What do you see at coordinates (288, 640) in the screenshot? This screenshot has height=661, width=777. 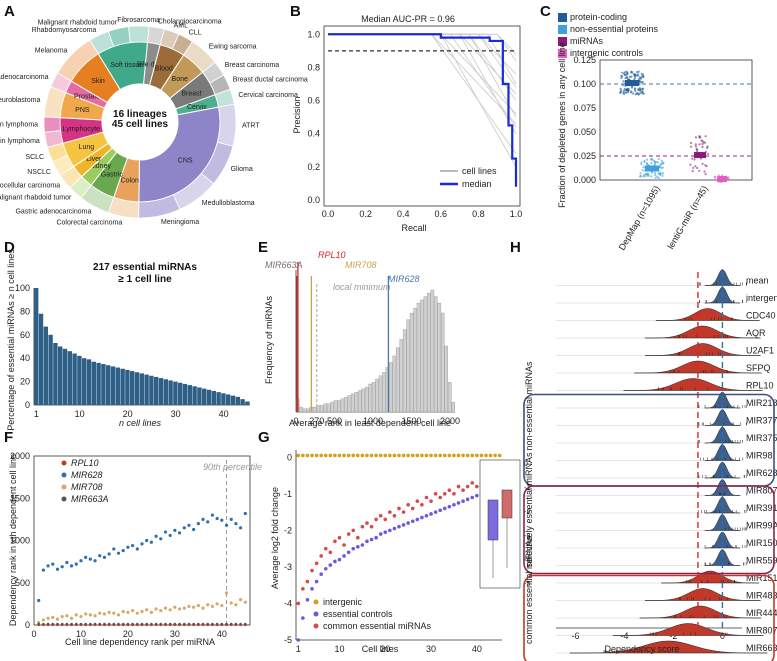 I see `panel-g-ytick: -5` at bounding box center [288, 640].